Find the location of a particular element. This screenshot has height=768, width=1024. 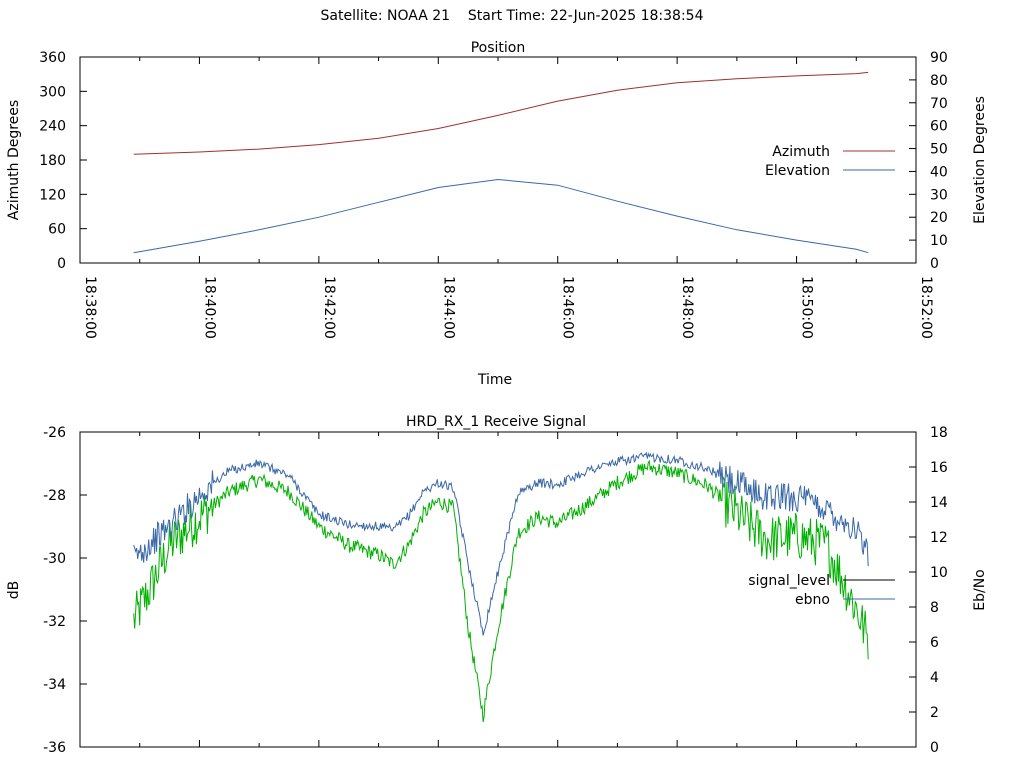

y-tick-label: -32 is located at coordinates (54, 622).